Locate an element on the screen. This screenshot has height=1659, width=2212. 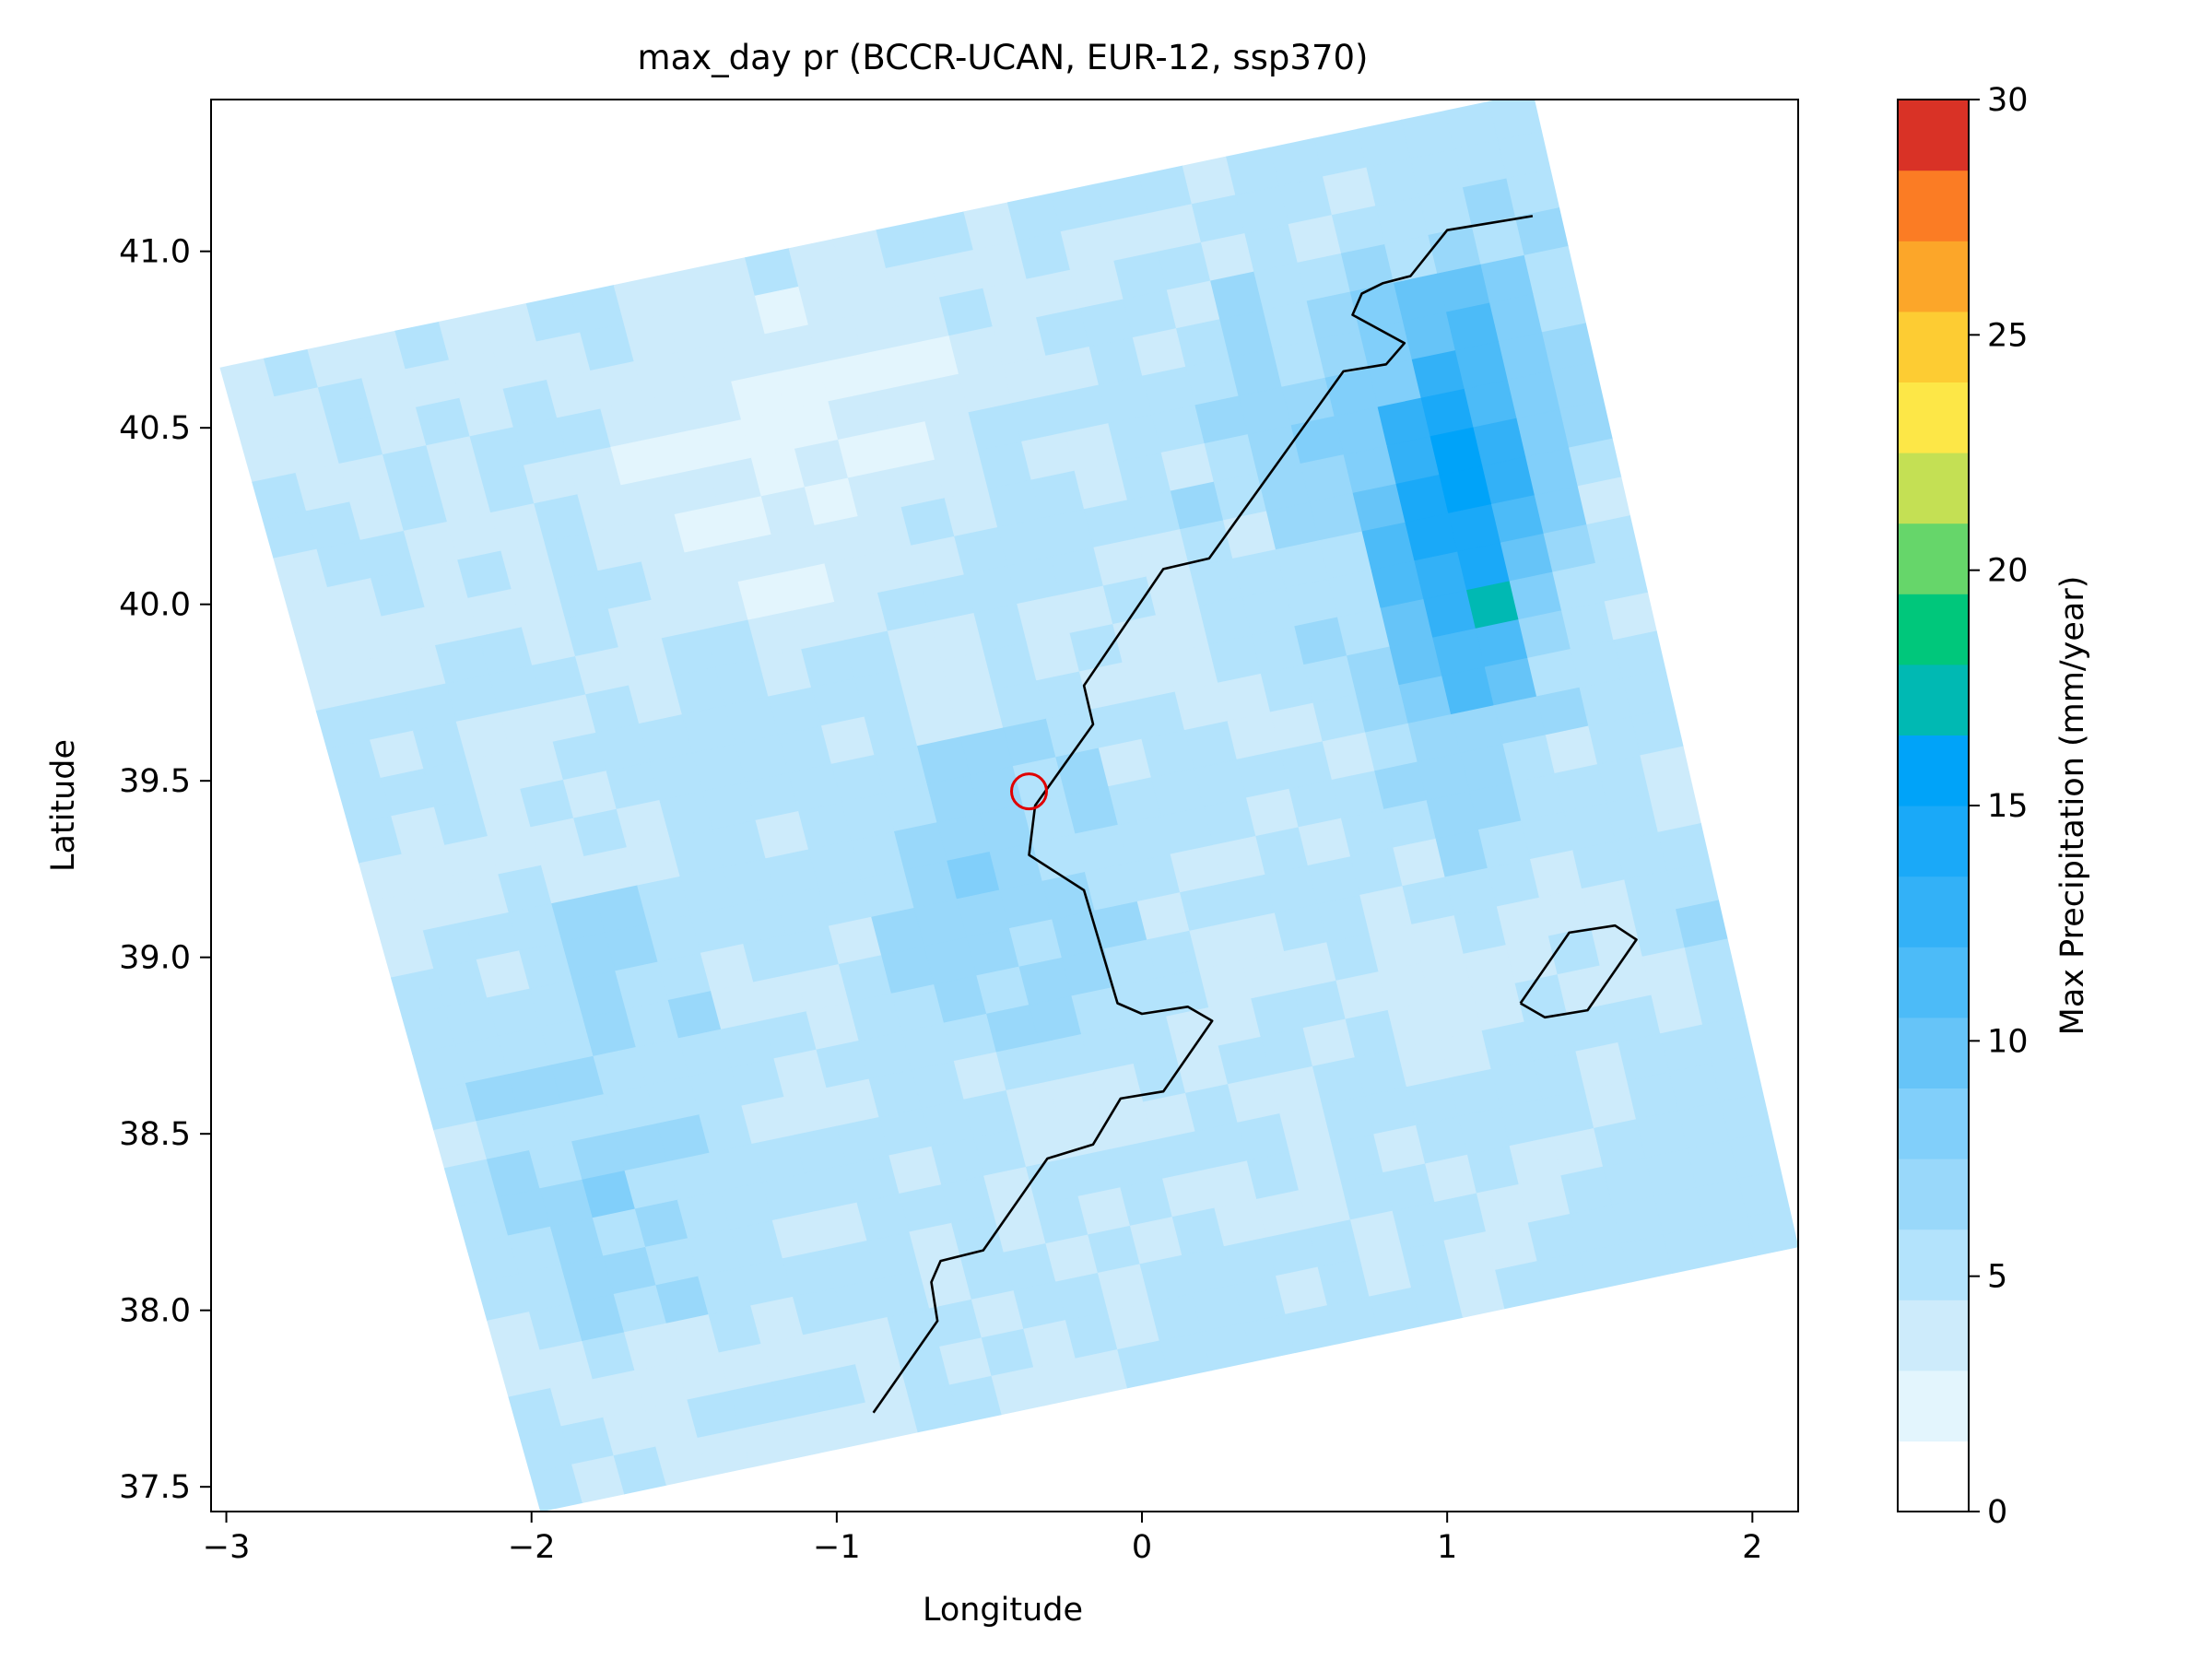
y-tick-label: 38.5 is located at coordinates (155, 1134).